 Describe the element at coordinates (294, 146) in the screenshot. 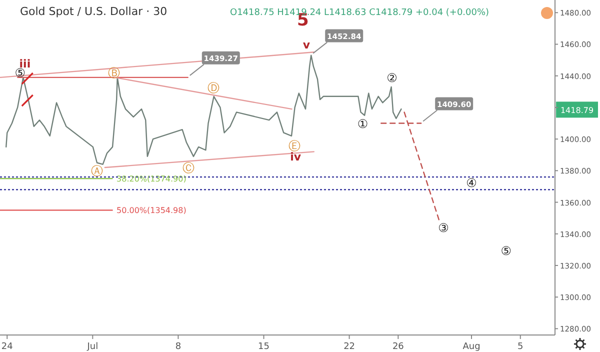

I see `annotation: Ⓔ` at that location.